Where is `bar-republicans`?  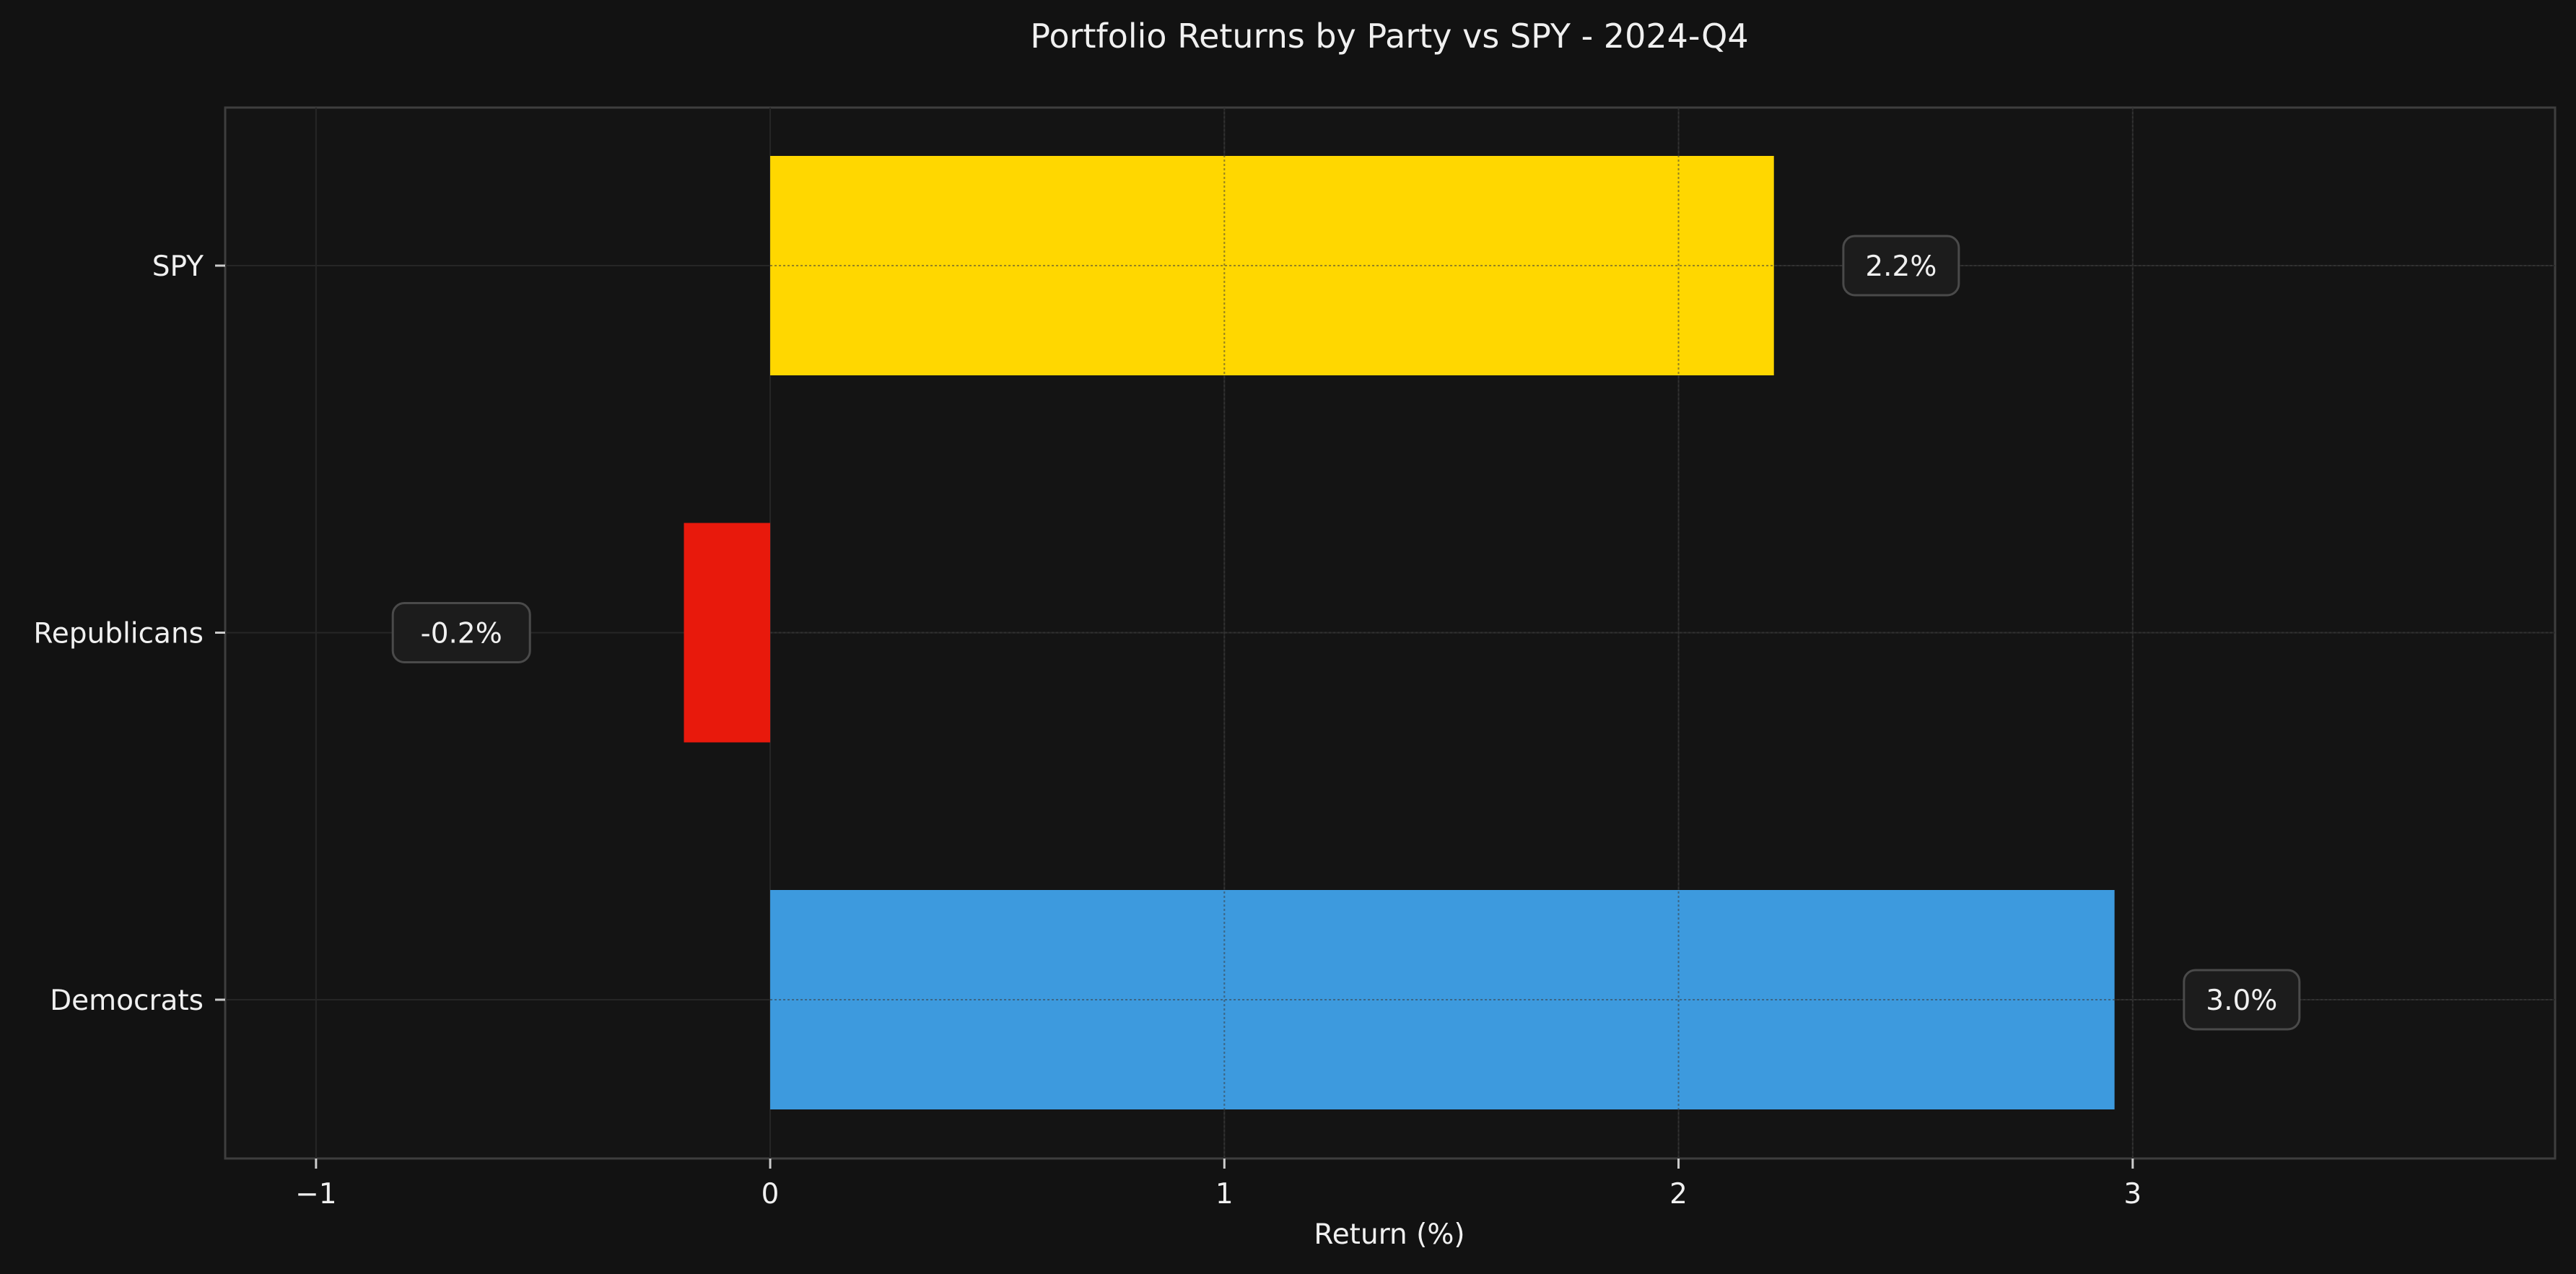
bar-republicans is located at coordinates (727, 633).